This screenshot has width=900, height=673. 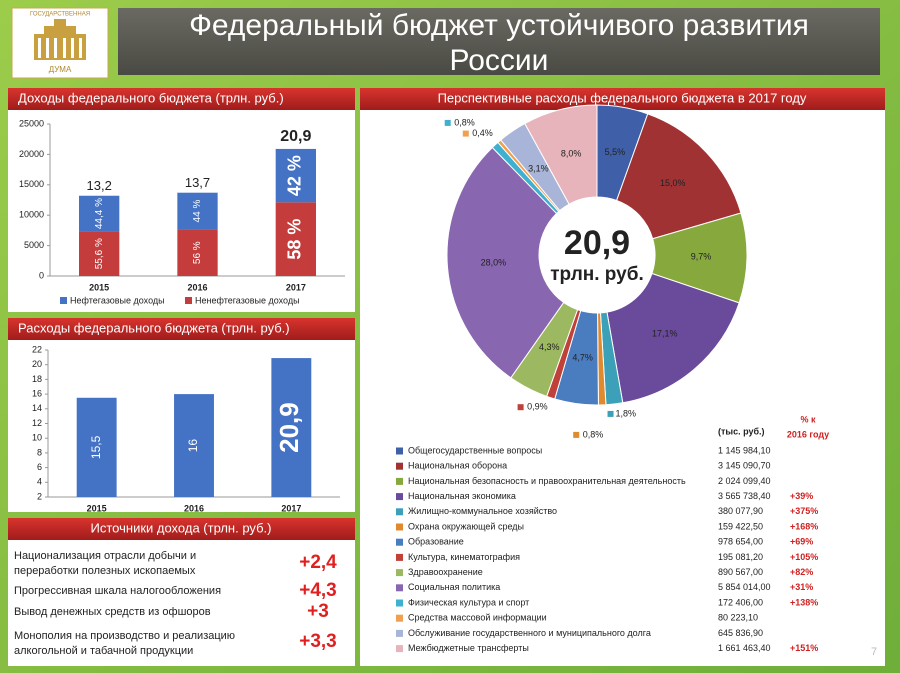 What do you see at coordinates (31, 123) in the screenshot?
I see `y-tick-label: 25000` at bounding box center [31, 123].